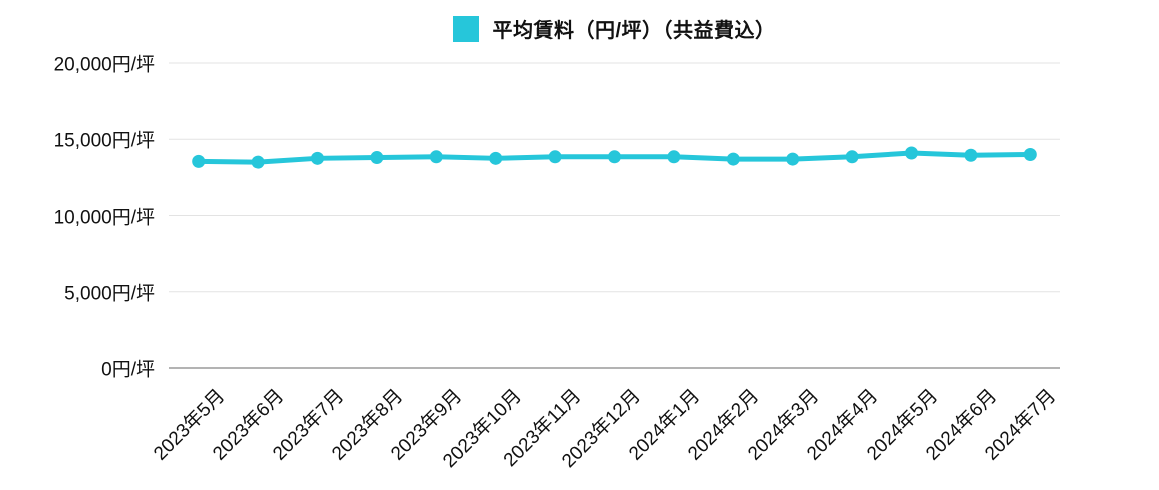 The height and width of the screenshot is (490, 1159). What do you see at coordinates (634, 31) in the screenshot?
I see `legend-label: 平均賃料（円/坪）（共益費込）` at bounding box center [634, 31].